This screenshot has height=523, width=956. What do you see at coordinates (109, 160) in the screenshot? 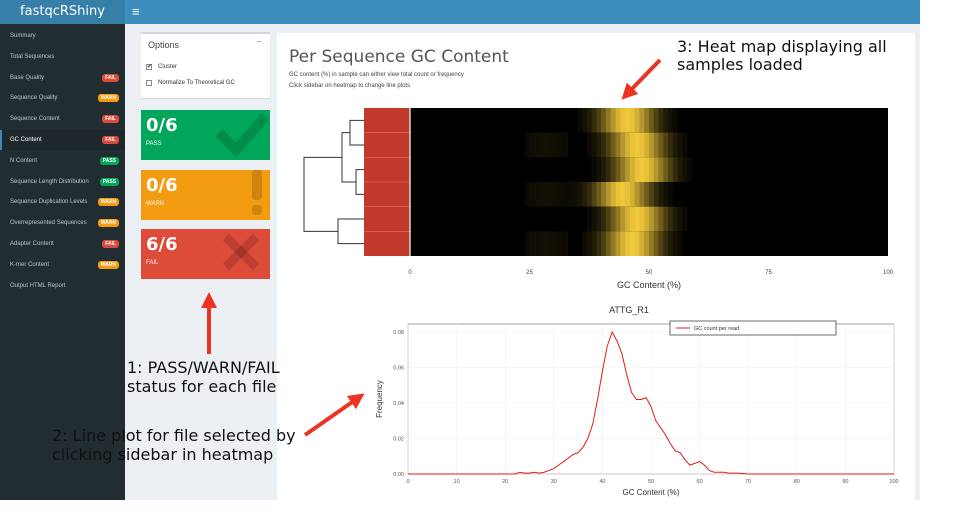
I see `status-badge: PASS` at bounding box center [109, 160].